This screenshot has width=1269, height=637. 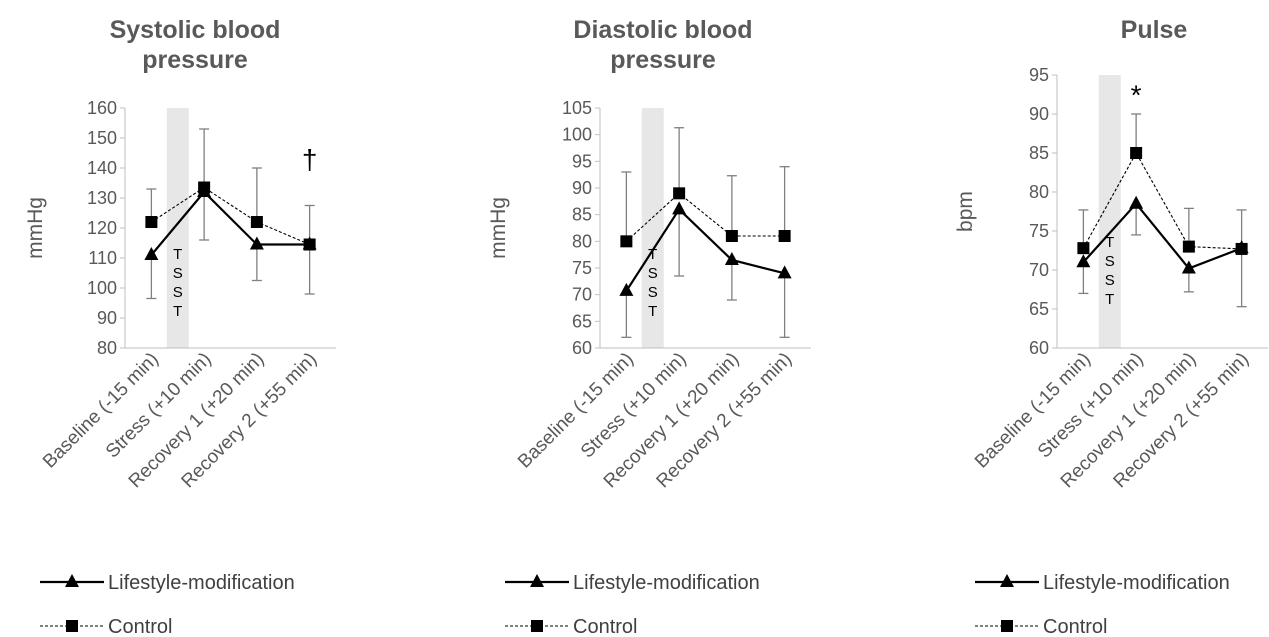 What do you see at coordinates (1154, 30) in the screenshot?
I see `chart-title: Pulse` at bounding box center [1154, 30].